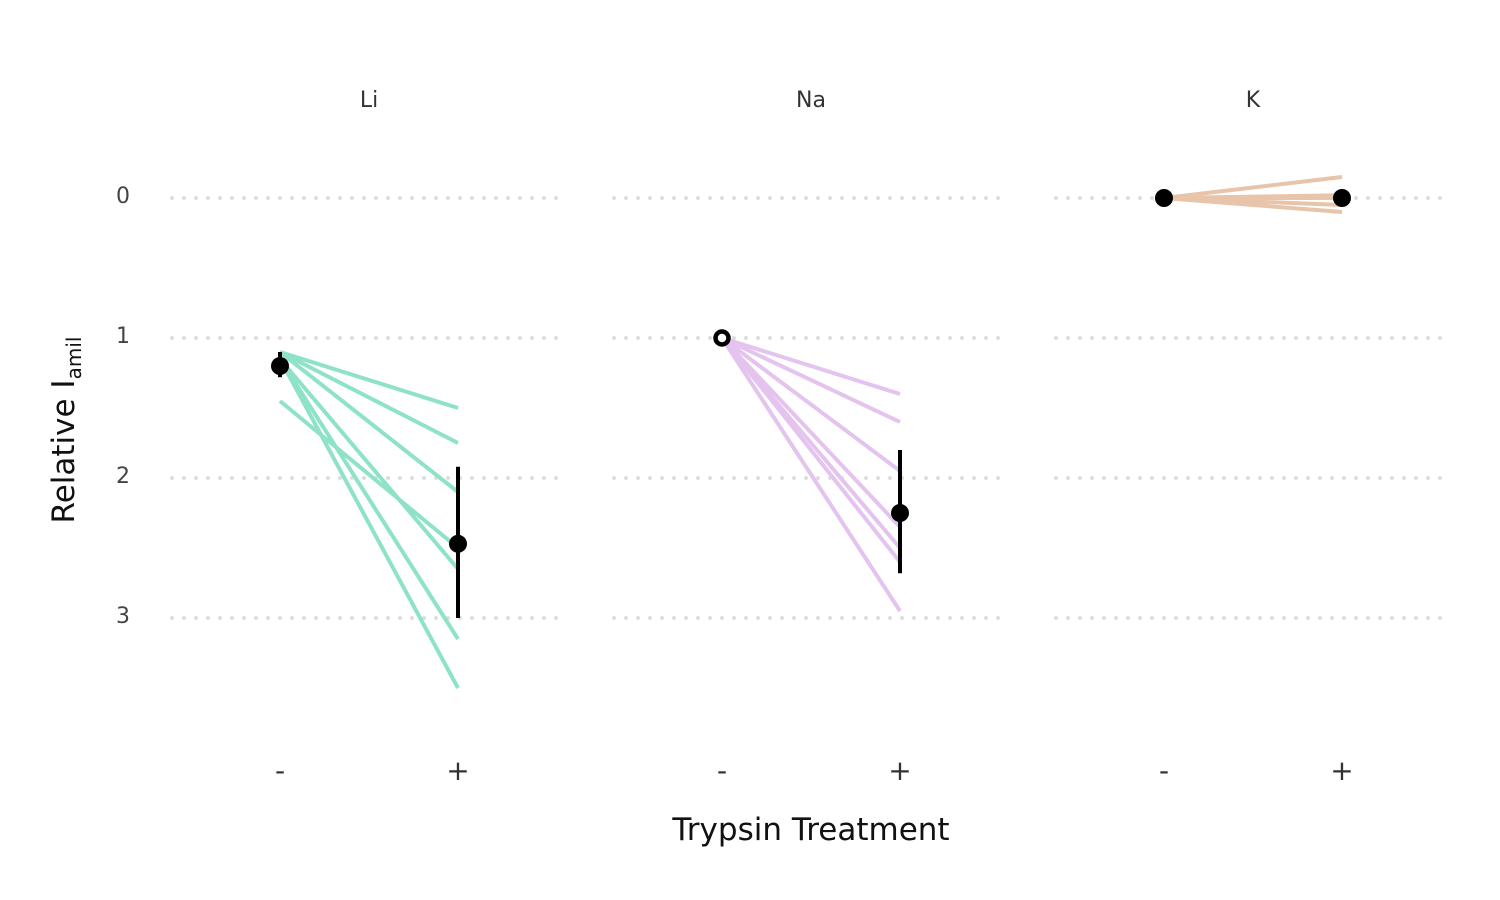 This screenshot has height=900, width=1500. I want to click on y-axis-label: Relative Iamil, so click(66, 430).